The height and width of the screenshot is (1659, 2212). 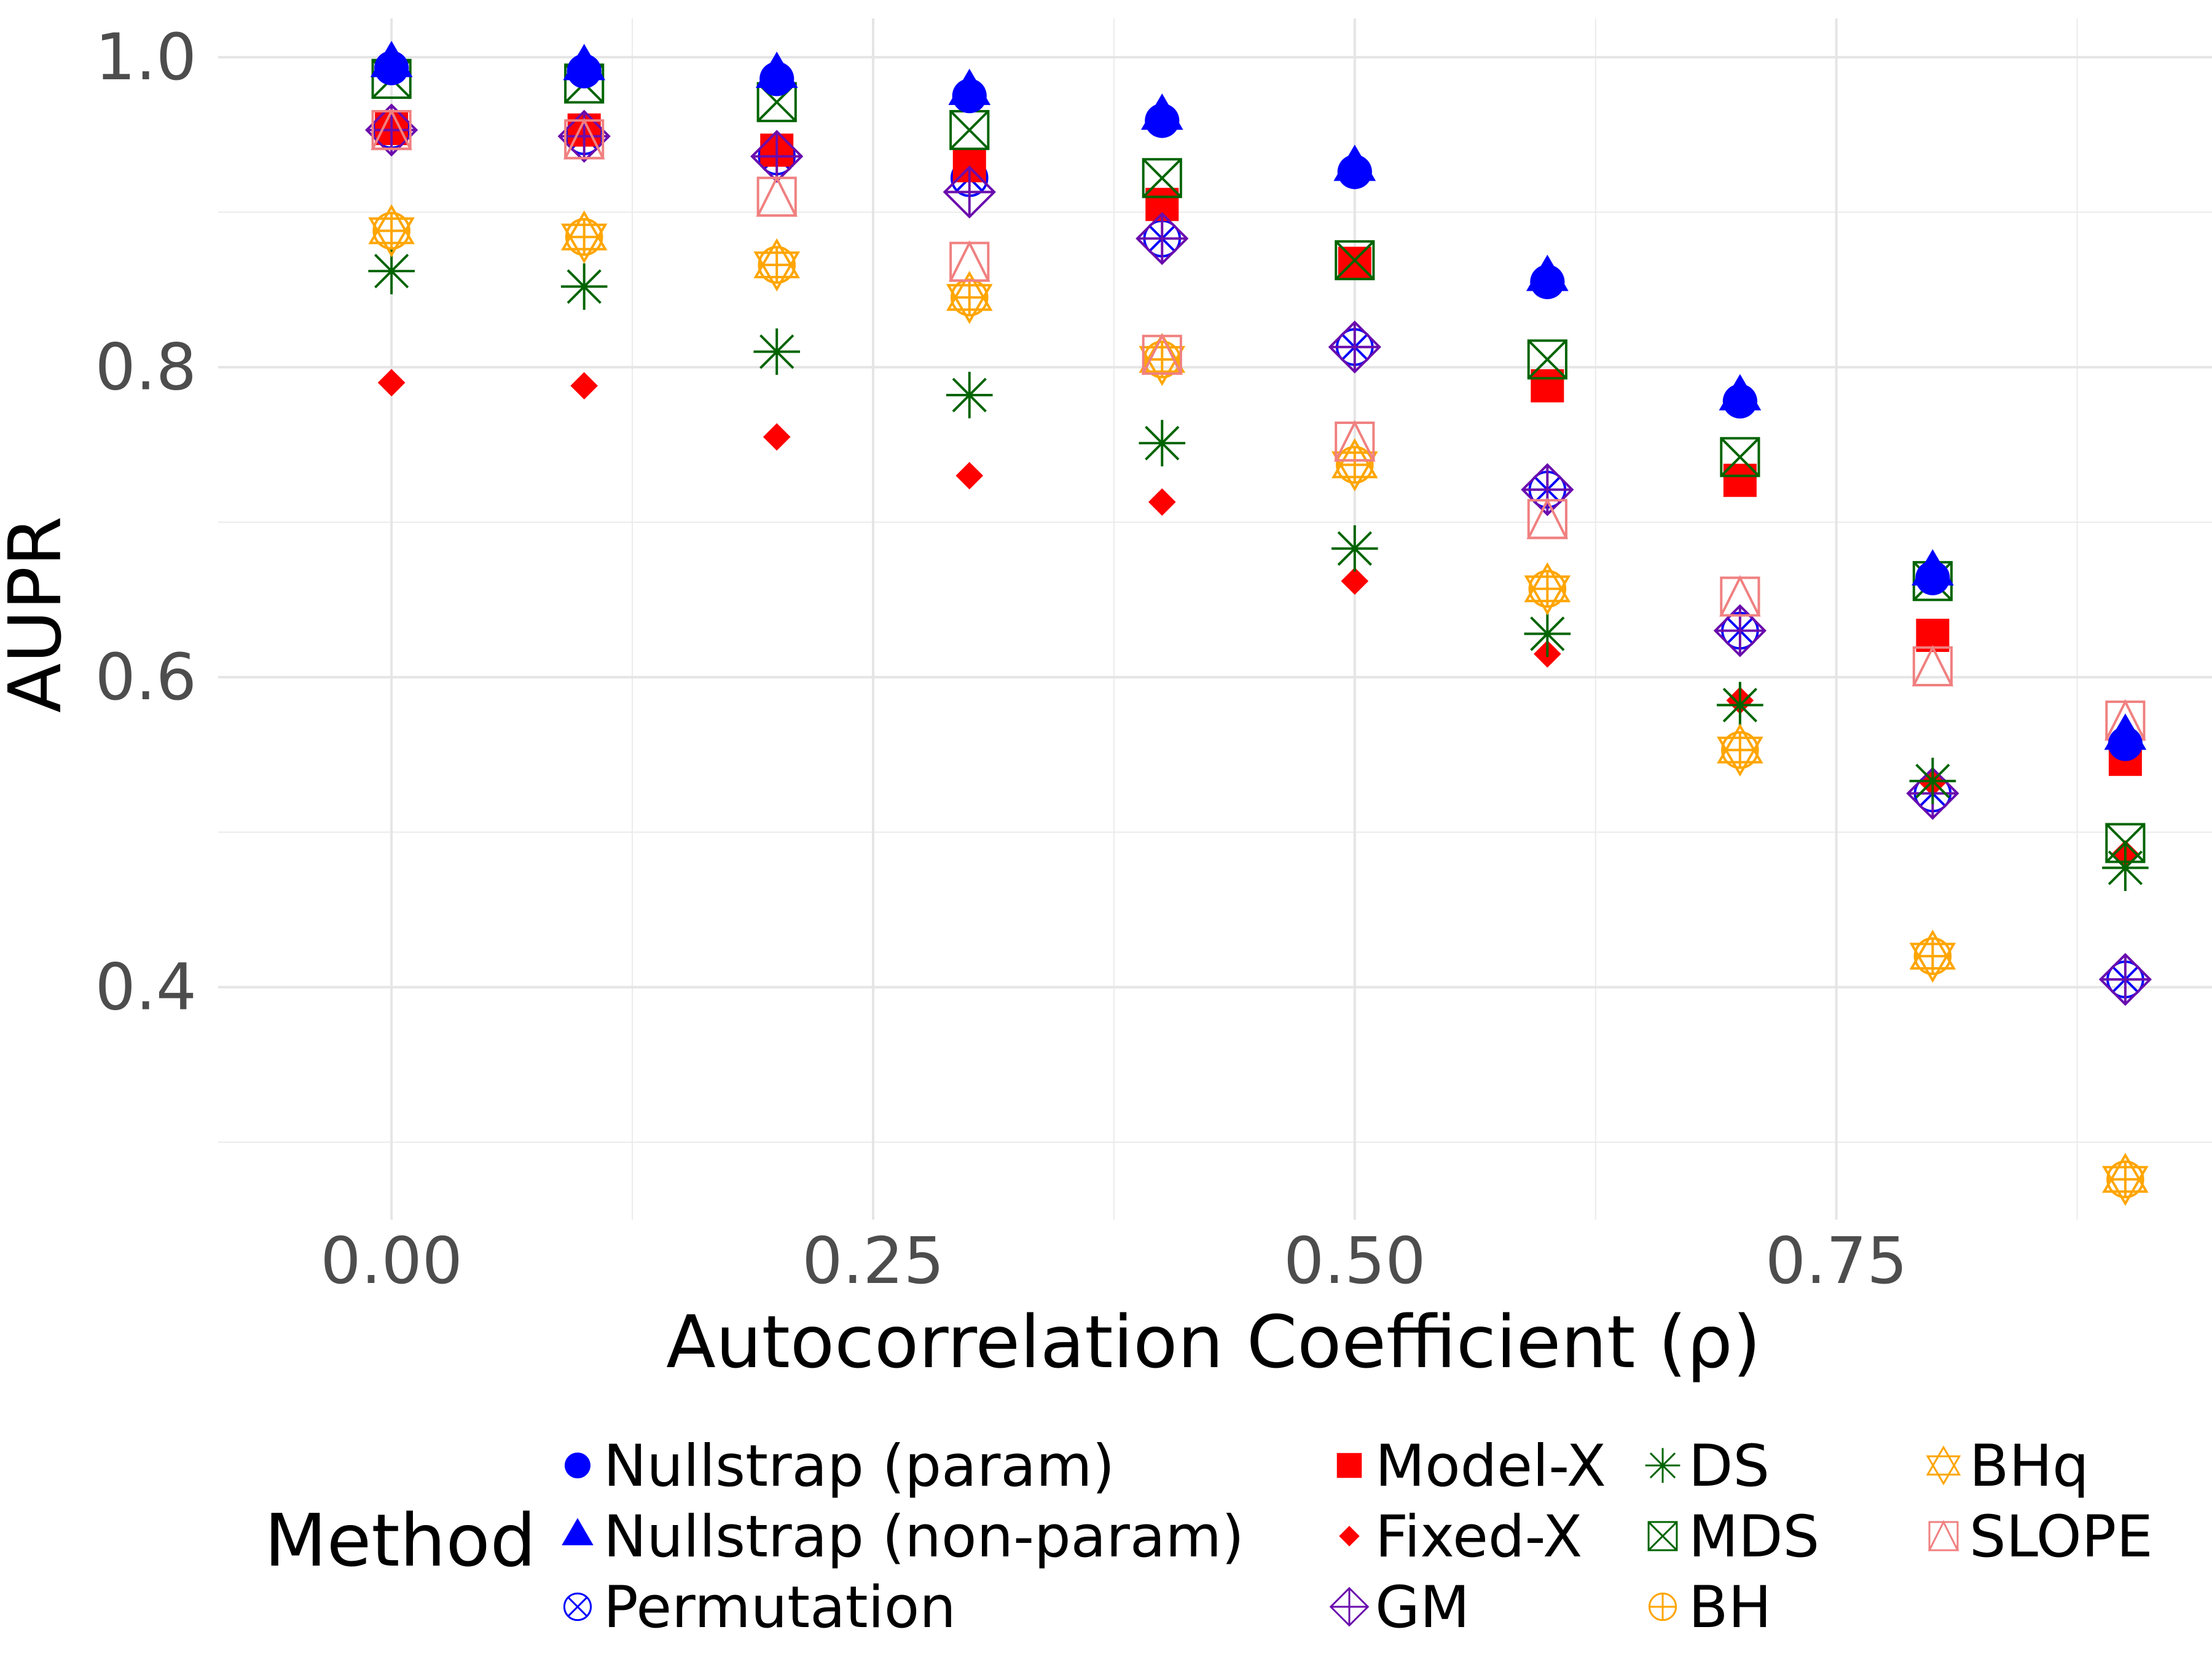 I want to click on legend-key-permutation, so click(x=577, y=1607).